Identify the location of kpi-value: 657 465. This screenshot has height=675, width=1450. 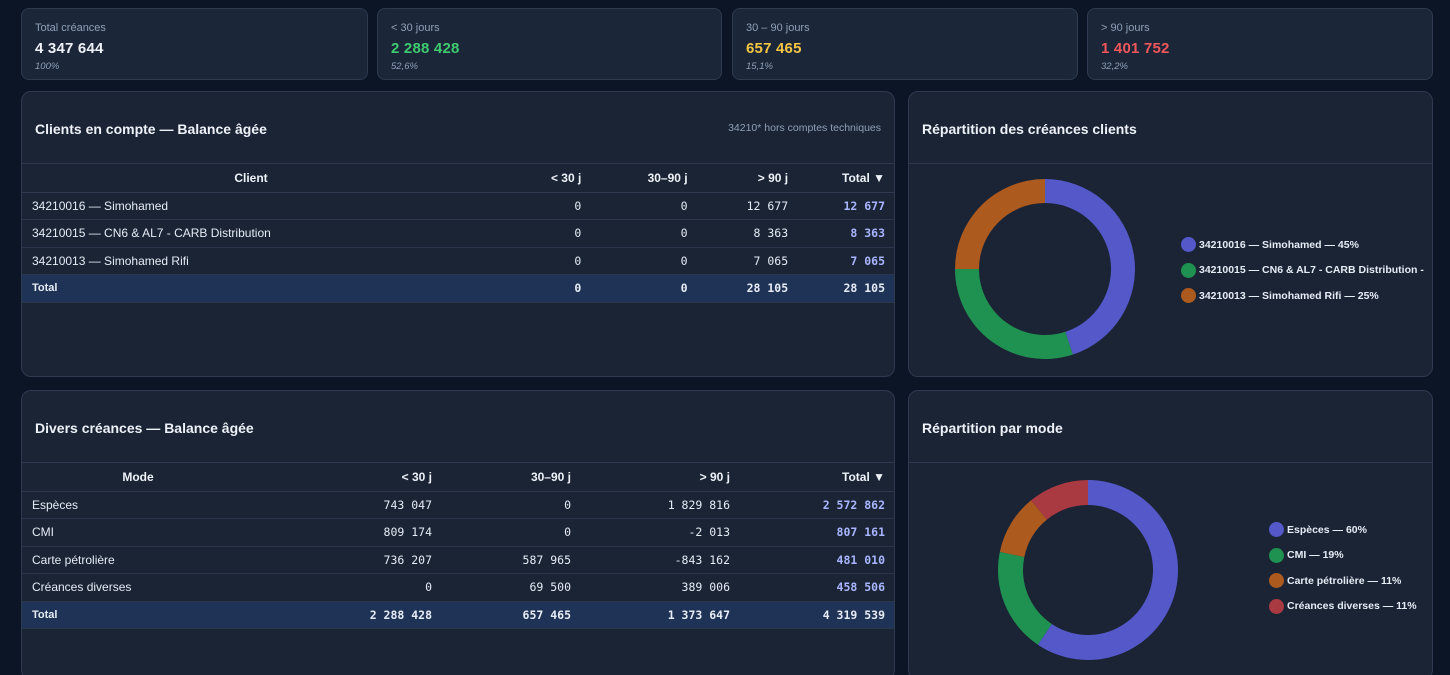
(774, 48).